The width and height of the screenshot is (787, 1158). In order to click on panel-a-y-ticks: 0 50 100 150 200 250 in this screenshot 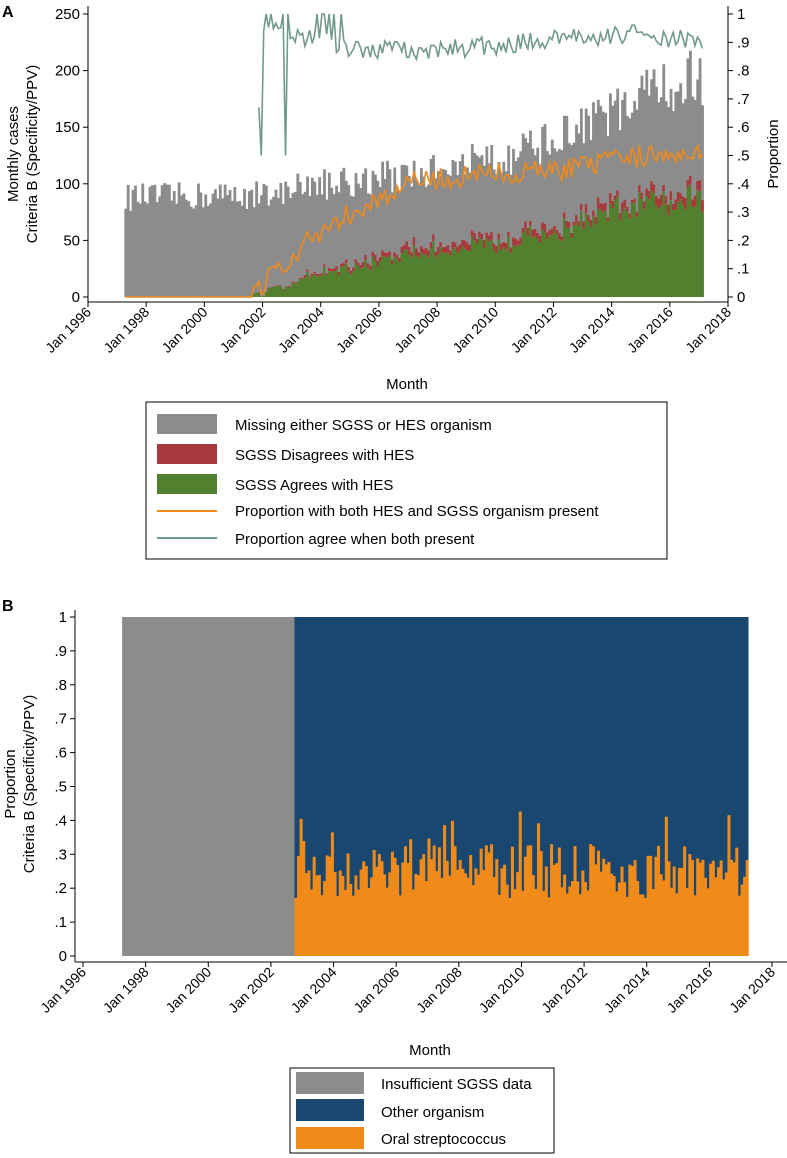, I will do `click(71, 156)`.